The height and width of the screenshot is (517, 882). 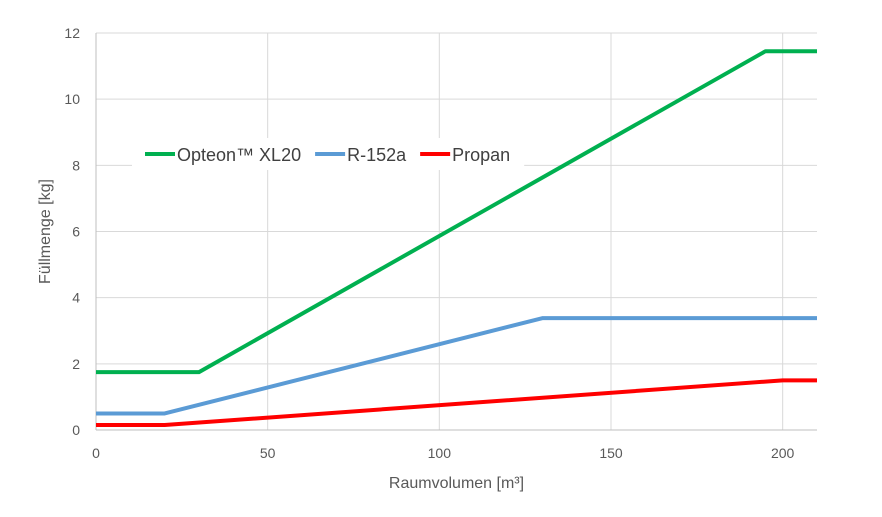 What do you see at coordinates (45, 231) in the screenshot?
I see `y-axis-title: Füllmenge [kg]` at bounding box center [45, 231].